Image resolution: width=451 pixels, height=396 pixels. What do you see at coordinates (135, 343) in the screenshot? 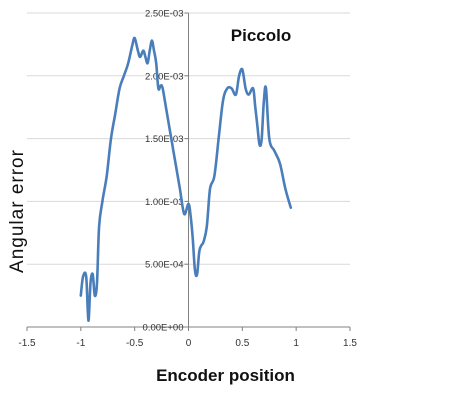
I see `x-tick-label: -0.5` at bounding box center [135, 343].